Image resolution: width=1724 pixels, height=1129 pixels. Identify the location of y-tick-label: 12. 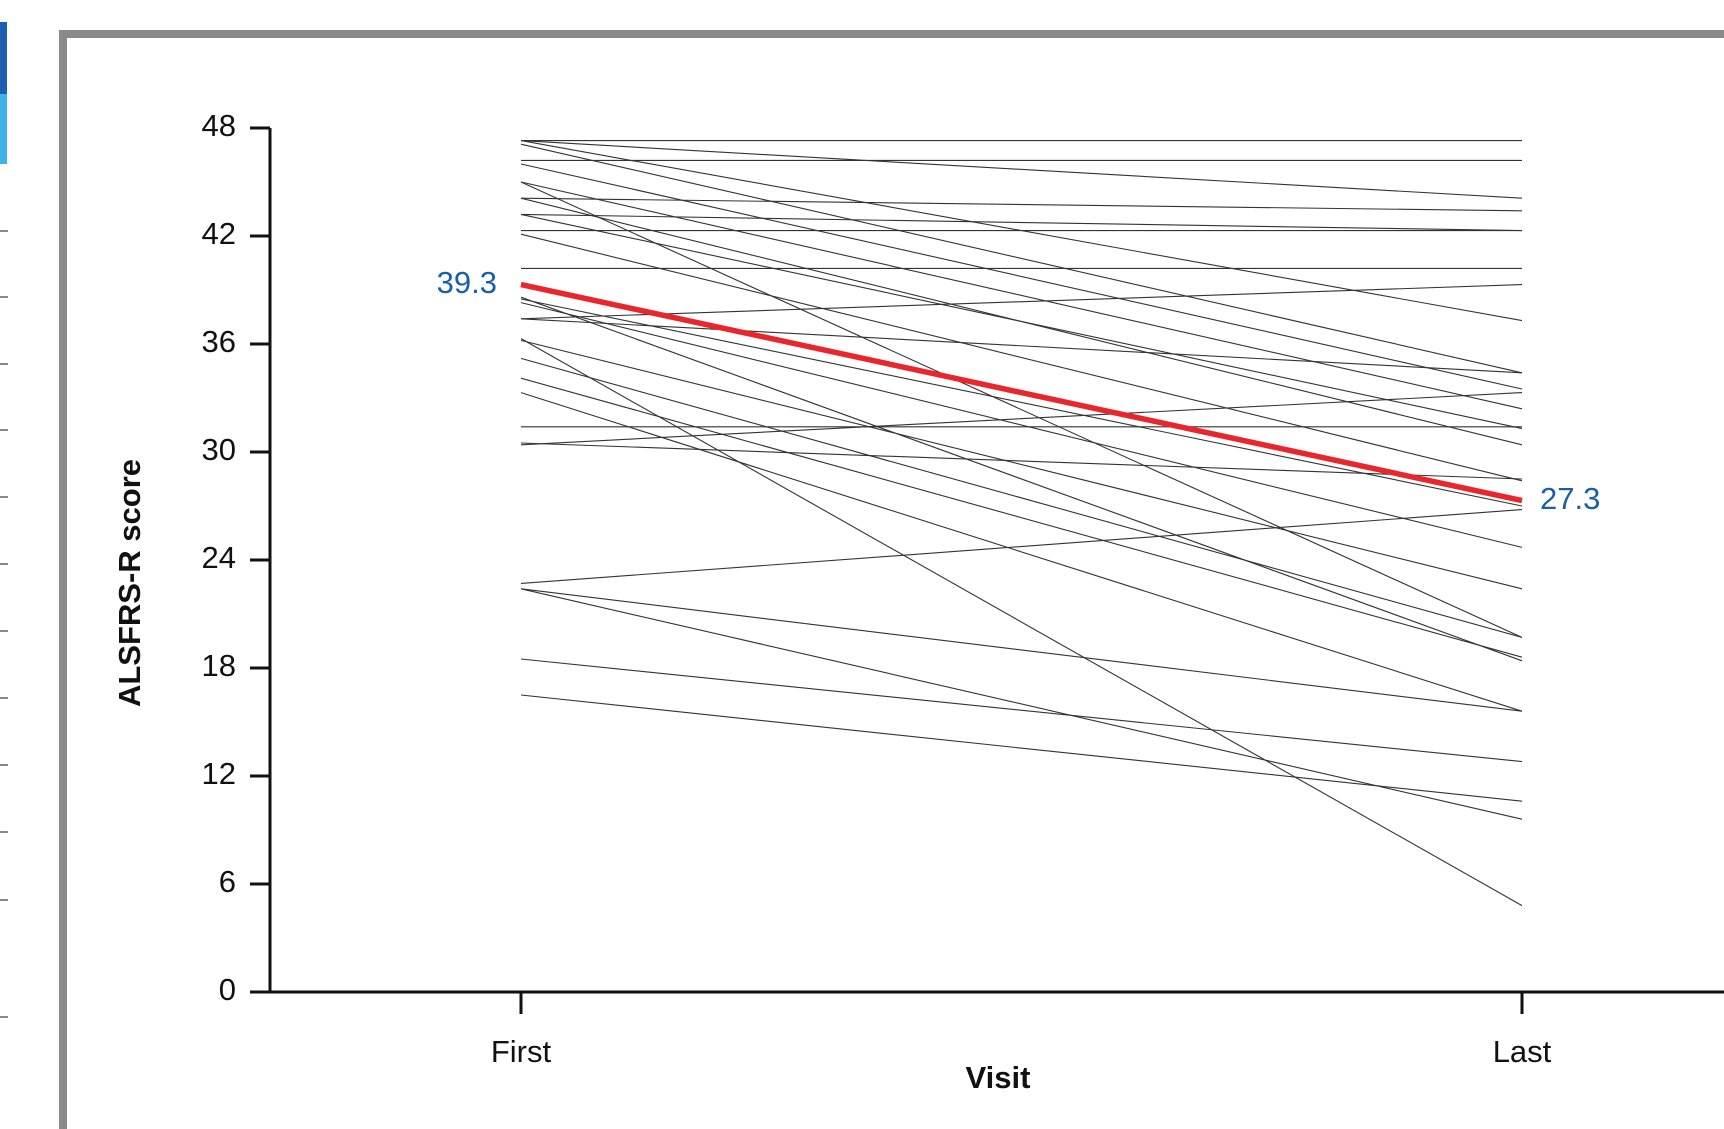
(219, 773).